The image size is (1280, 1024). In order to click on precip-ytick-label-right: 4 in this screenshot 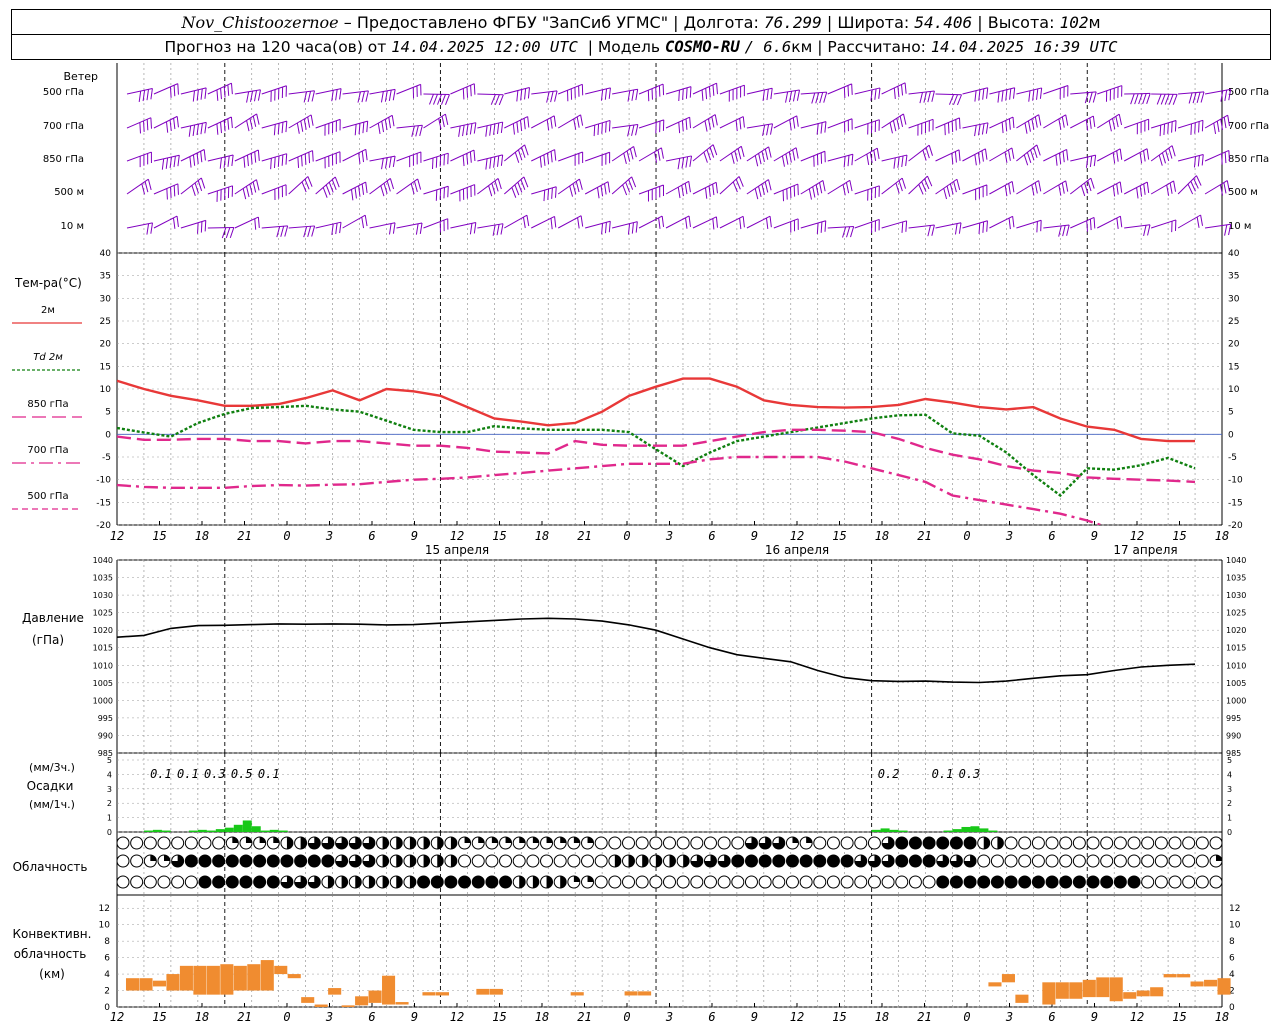, I will do `click(1229, 774)`.